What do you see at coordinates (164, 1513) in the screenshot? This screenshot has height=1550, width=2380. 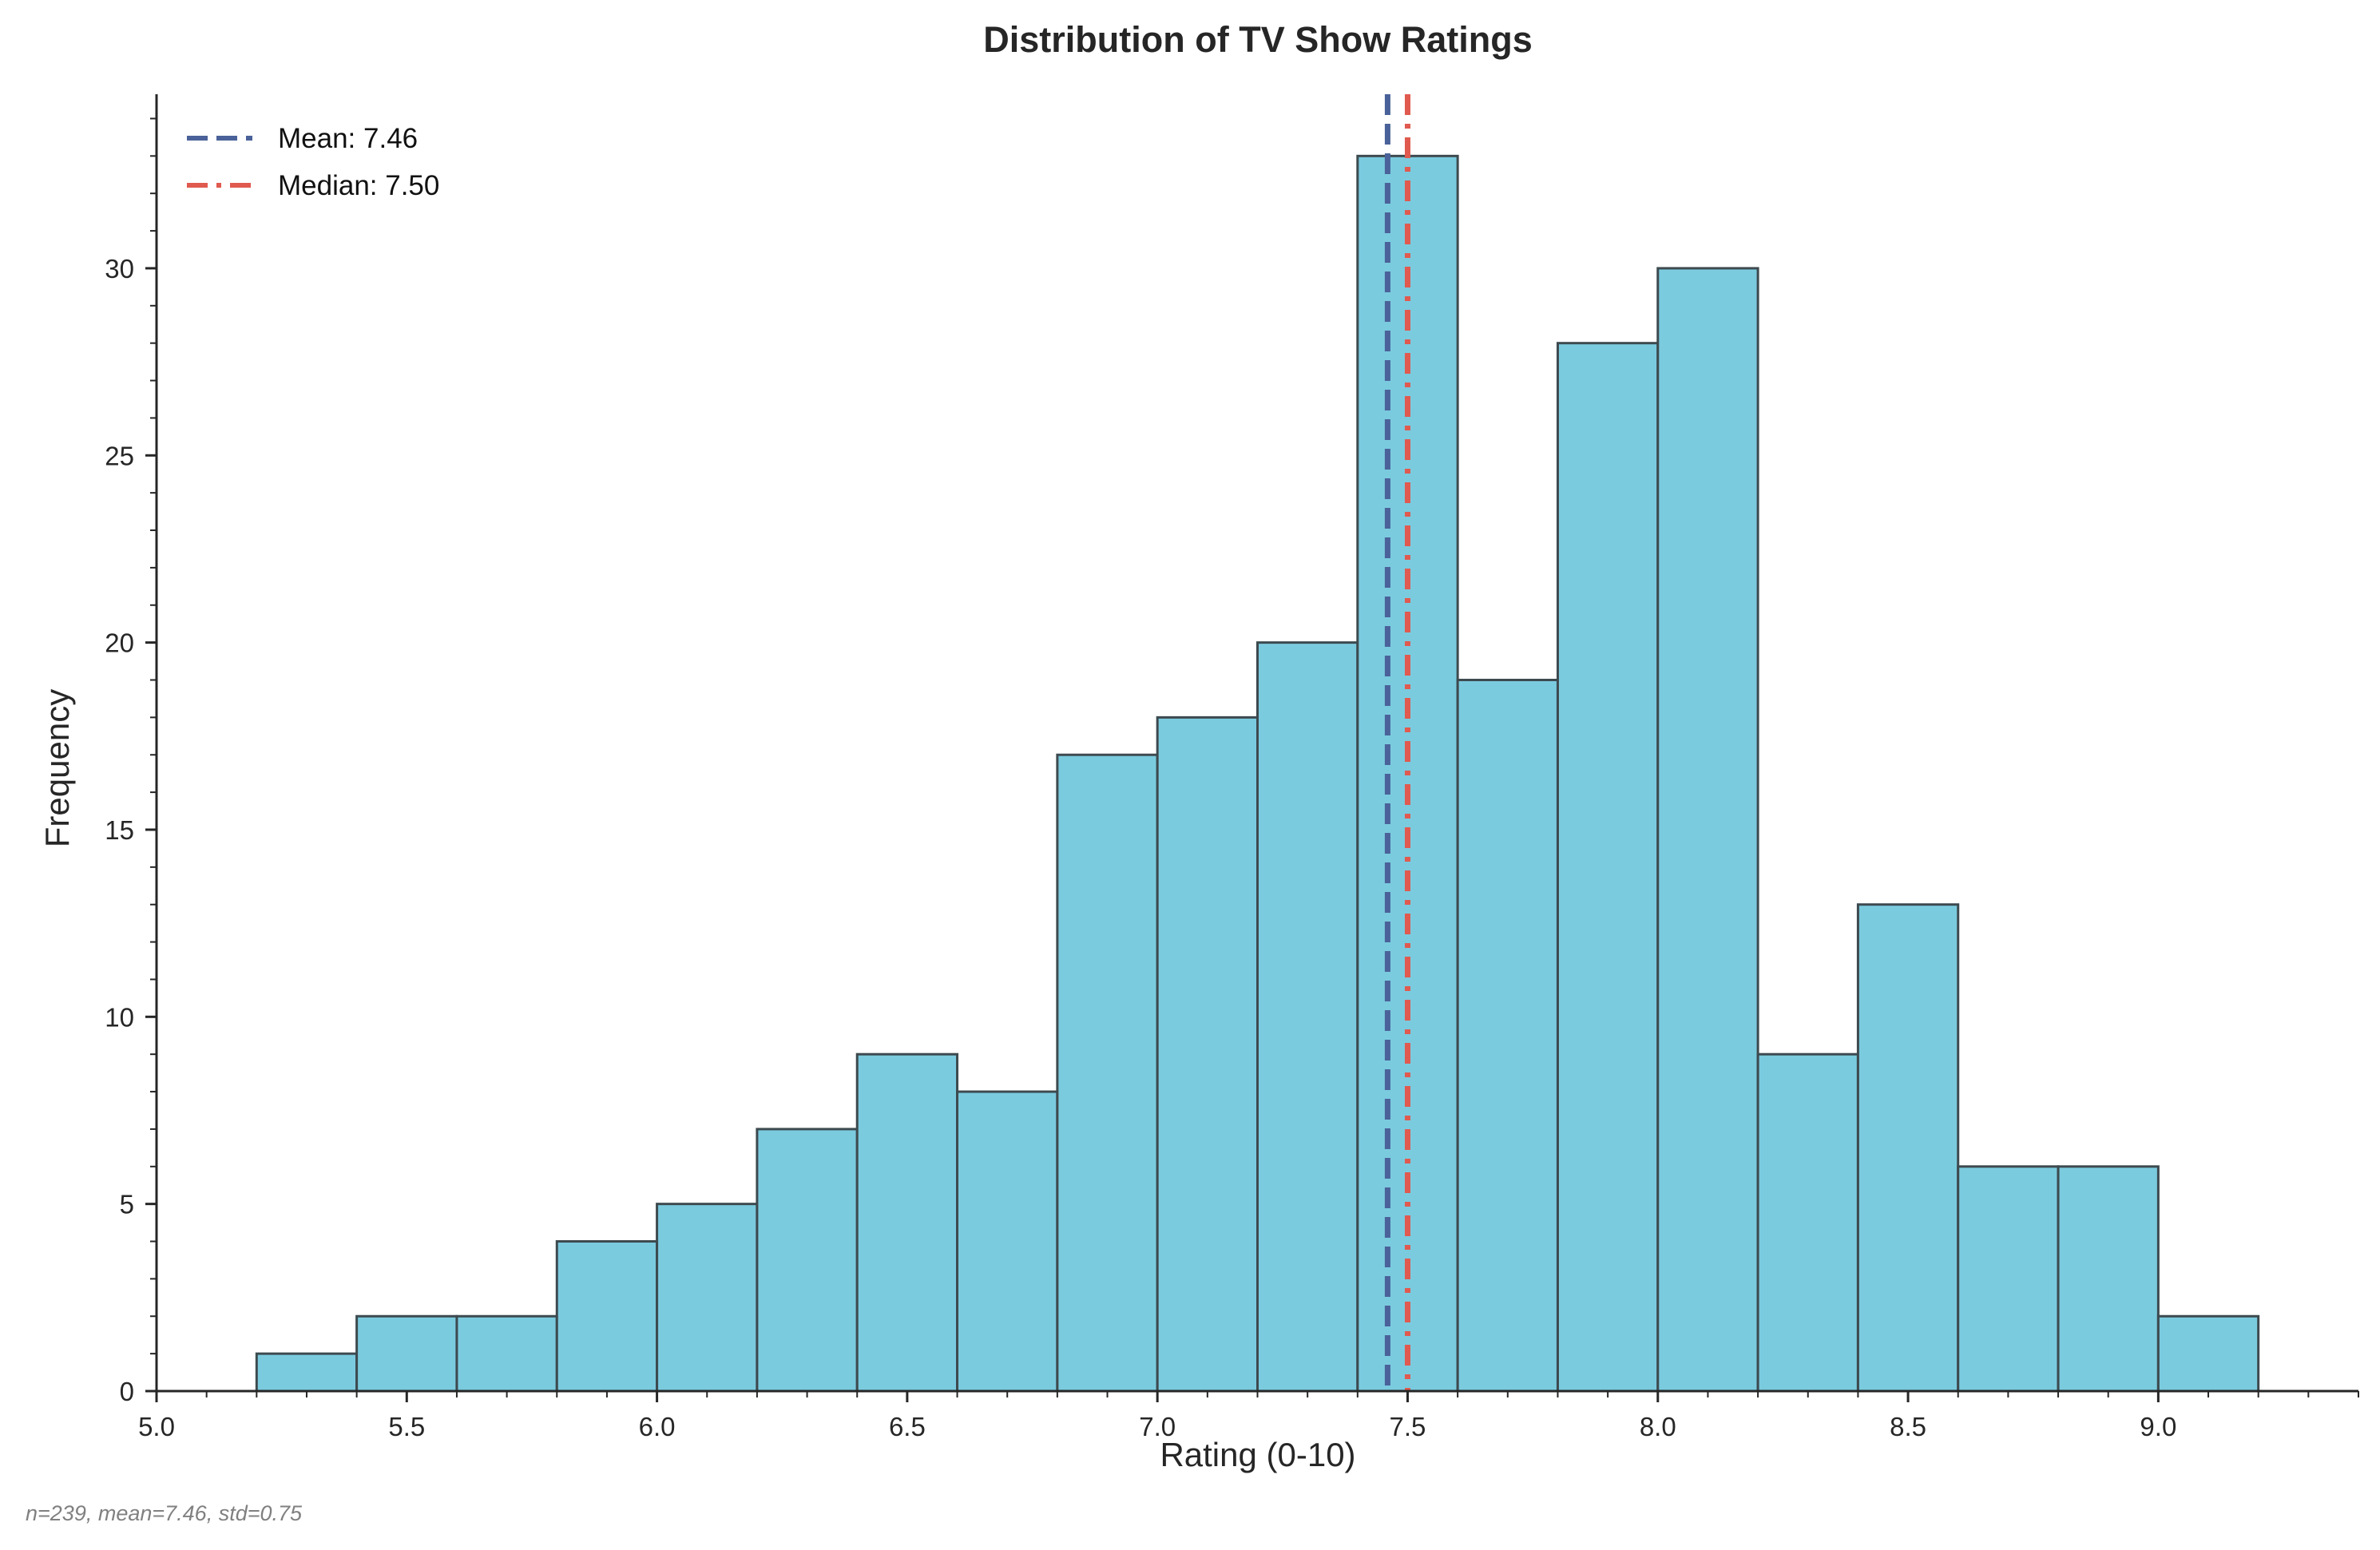 I see `footnote: n=239, mean=7.46, std=0.75` at bounding box center [164, 1513].